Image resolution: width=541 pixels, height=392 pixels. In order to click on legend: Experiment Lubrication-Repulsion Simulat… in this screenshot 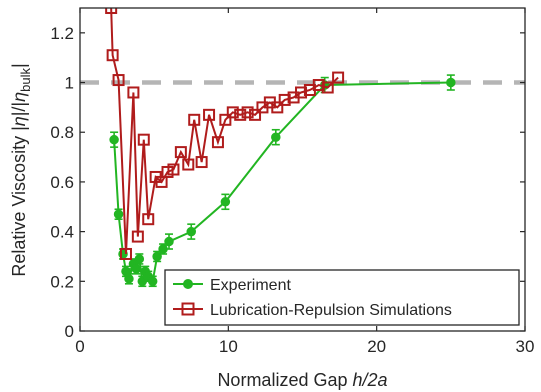, I will do `click(342, 297)`.